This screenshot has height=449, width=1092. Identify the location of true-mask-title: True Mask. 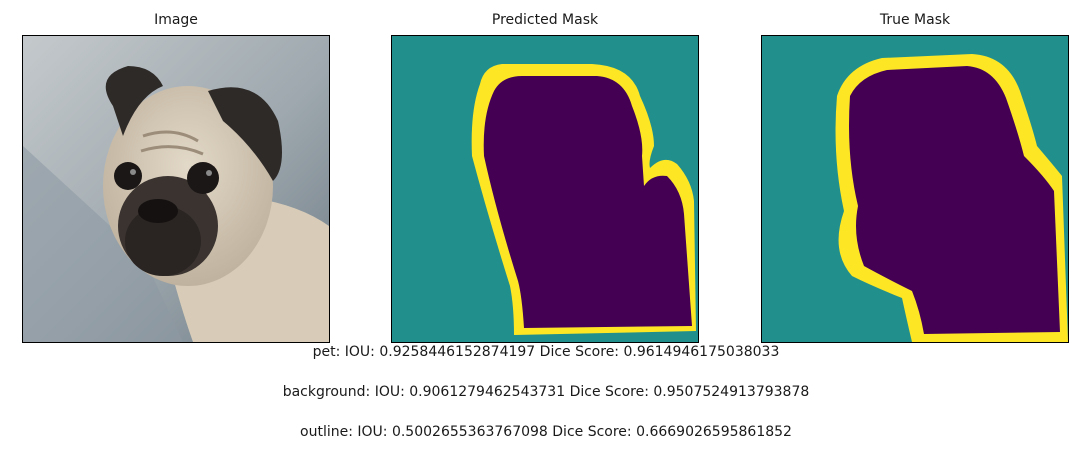
(915, 20).